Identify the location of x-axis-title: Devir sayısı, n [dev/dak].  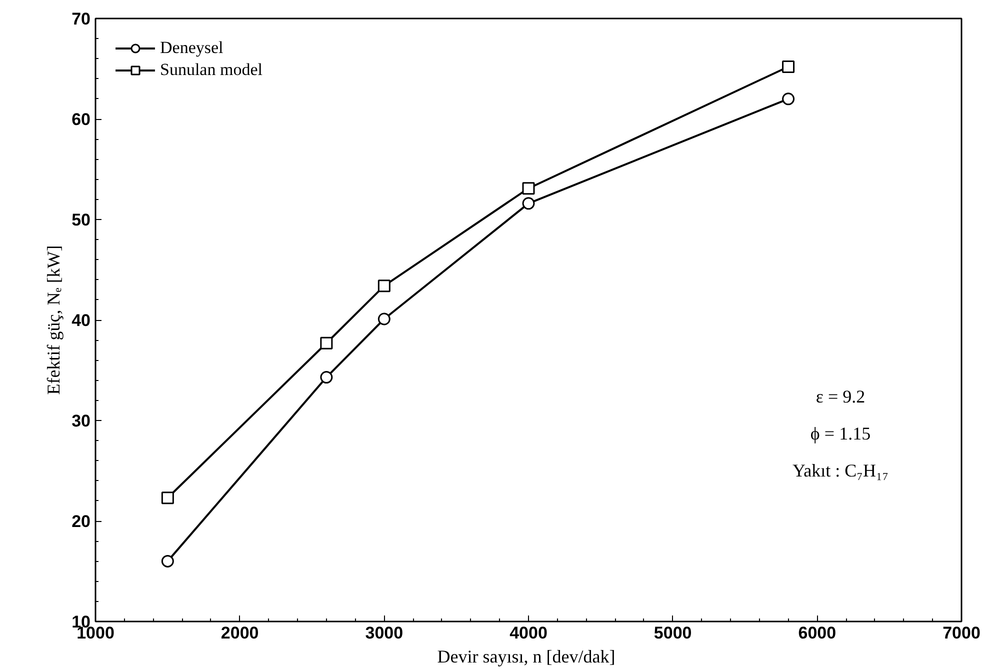
(526, 656).